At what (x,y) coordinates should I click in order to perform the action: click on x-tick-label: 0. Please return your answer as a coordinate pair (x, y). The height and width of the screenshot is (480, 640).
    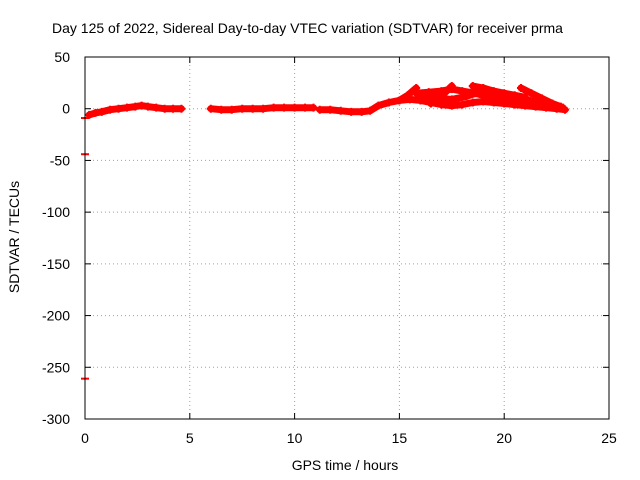
    Looking at the image, I should click on (85, 438).